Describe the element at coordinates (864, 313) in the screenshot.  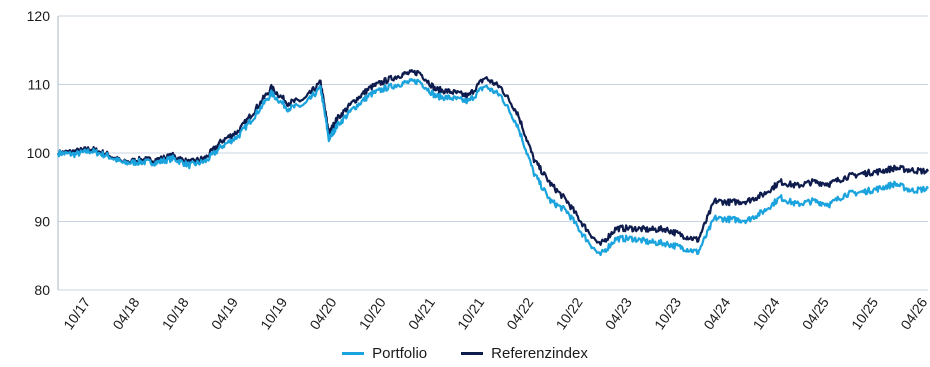
I see `x-tick-label: 10/25` at that location.